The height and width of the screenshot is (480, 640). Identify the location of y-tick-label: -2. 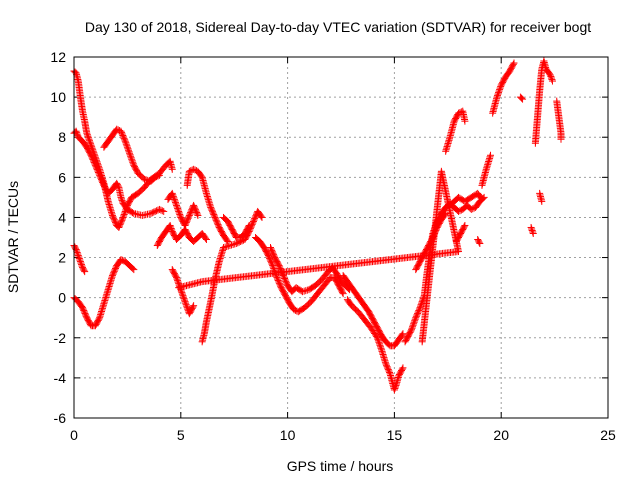
(60, 338).